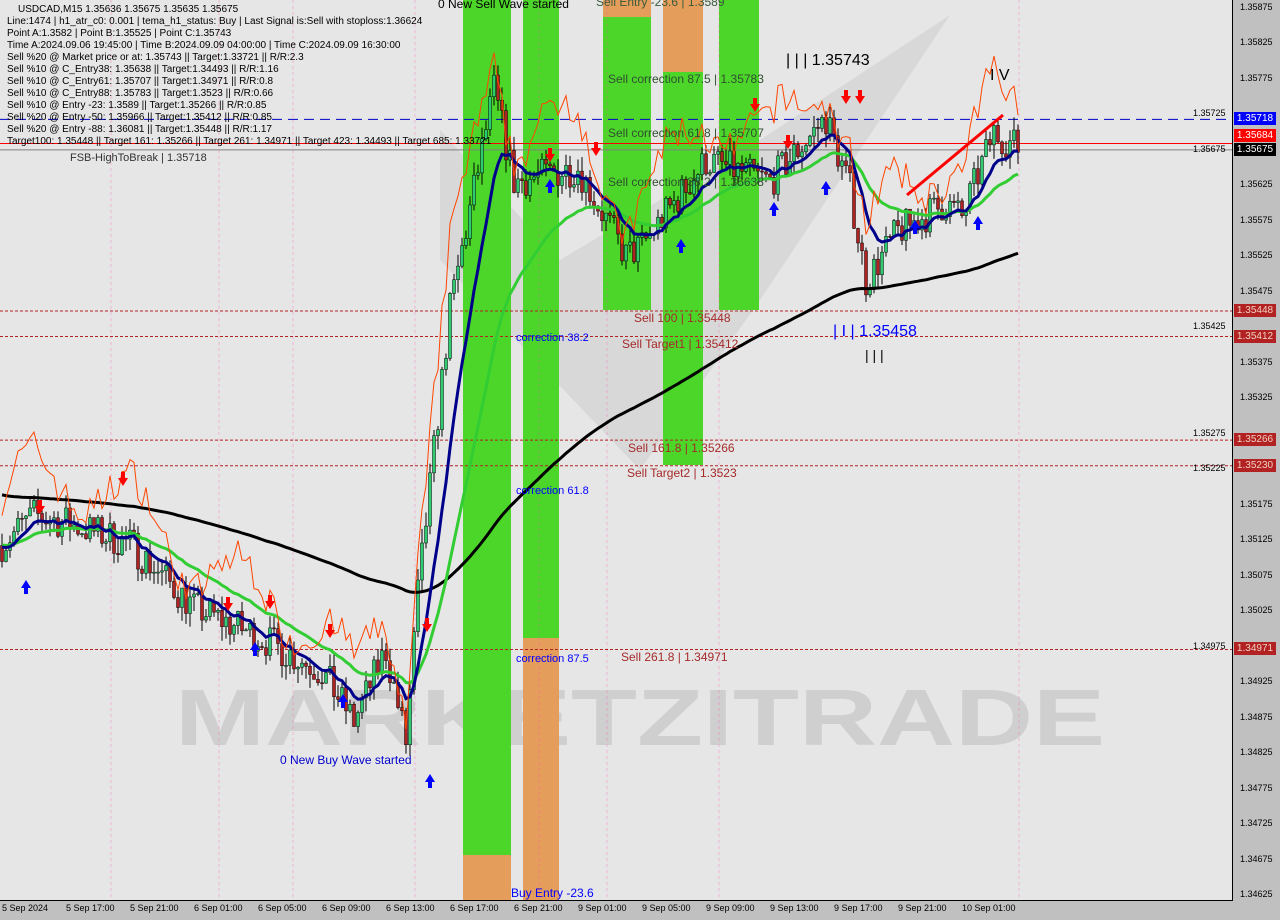 The image size is (1280, 920). I want to click on price-tick: 1.34825, so click(1256, 752).